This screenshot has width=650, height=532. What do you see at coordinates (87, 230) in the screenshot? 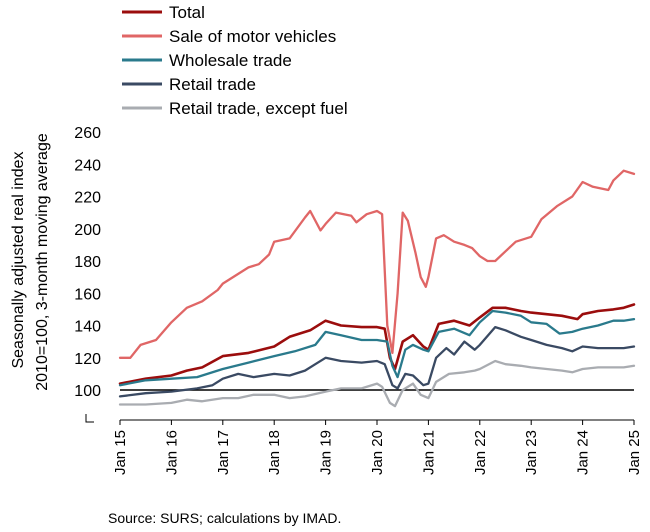
I see `y-tick-label: 200` at bounding box center [87, 230].